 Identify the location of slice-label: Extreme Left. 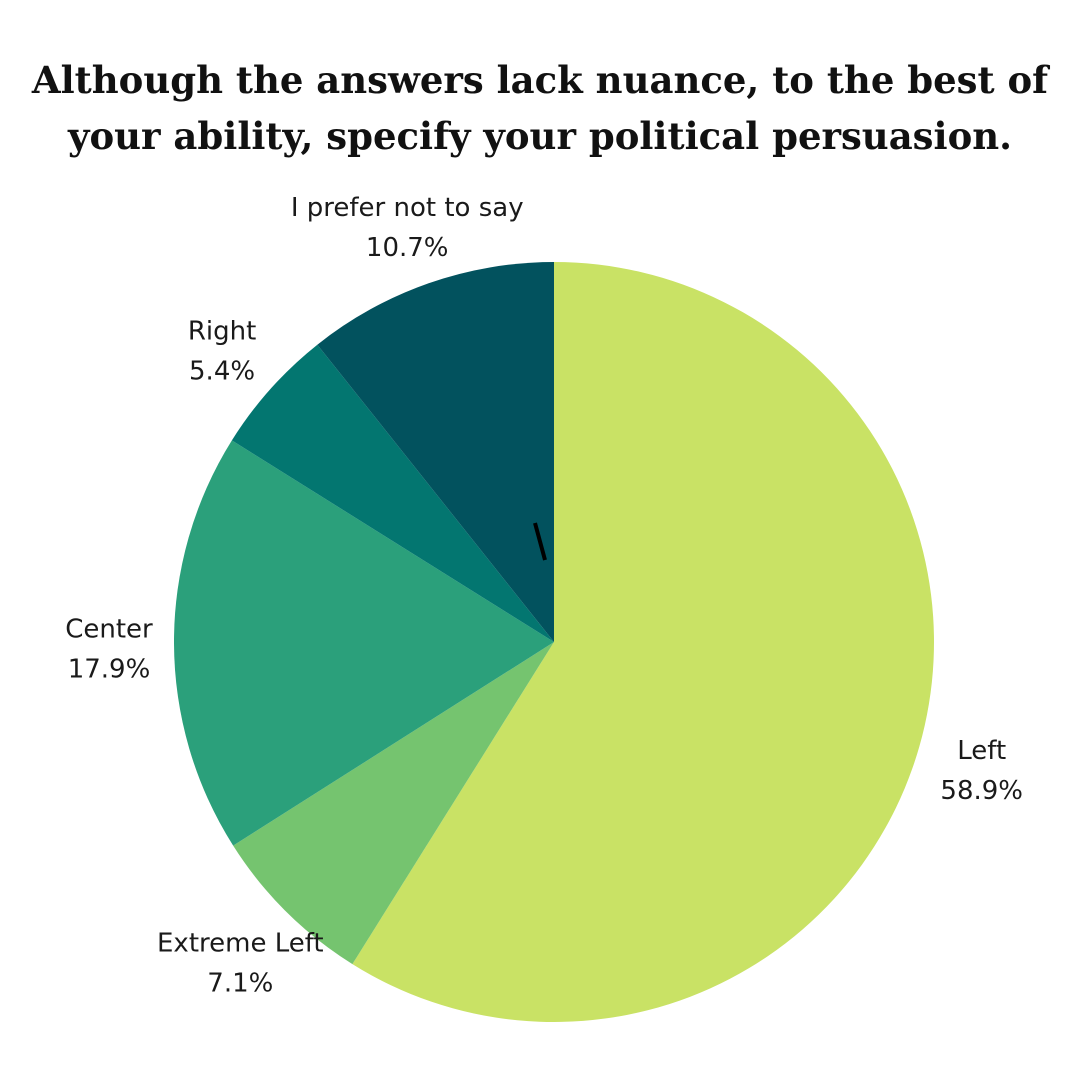
(240, 944).